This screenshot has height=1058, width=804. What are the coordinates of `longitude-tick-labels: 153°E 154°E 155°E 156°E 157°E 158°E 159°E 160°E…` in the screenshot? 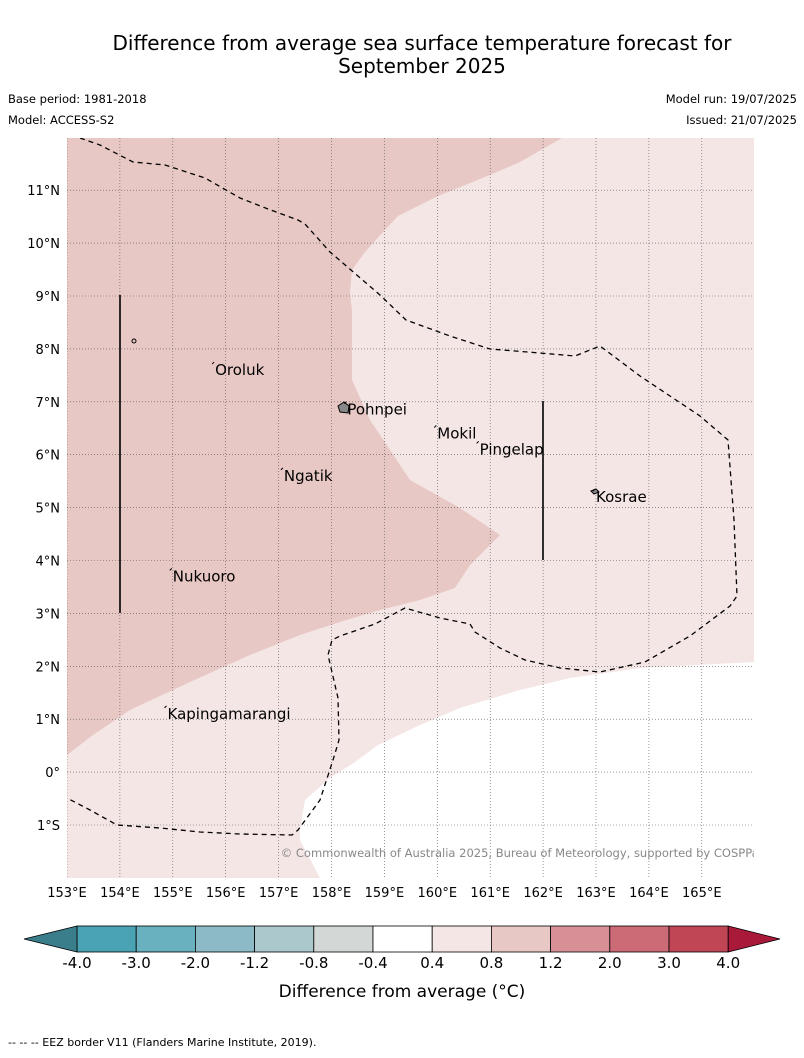 It's located at (384, 893).